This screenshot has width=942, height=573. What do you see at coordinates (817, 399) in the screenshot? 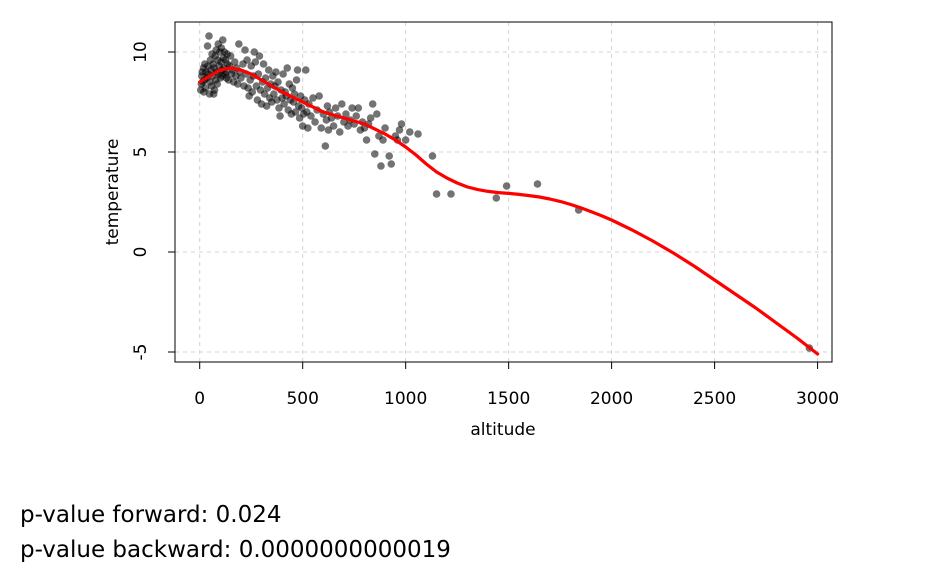
I see `x-tick-label: 3000` at bounding box center [817, 399].